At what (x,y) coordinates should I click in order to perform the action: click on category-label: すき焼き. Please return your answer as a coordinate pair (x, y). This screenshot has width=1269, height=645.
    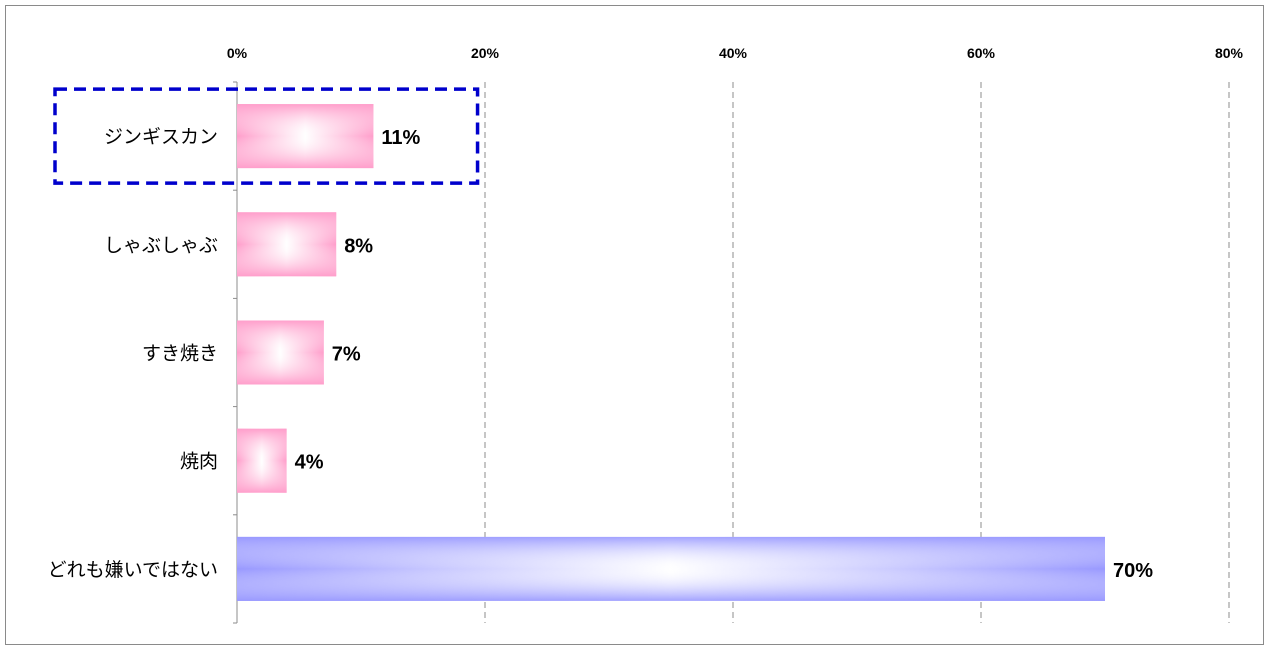
    Looking at the image, I should click on (180, 354).